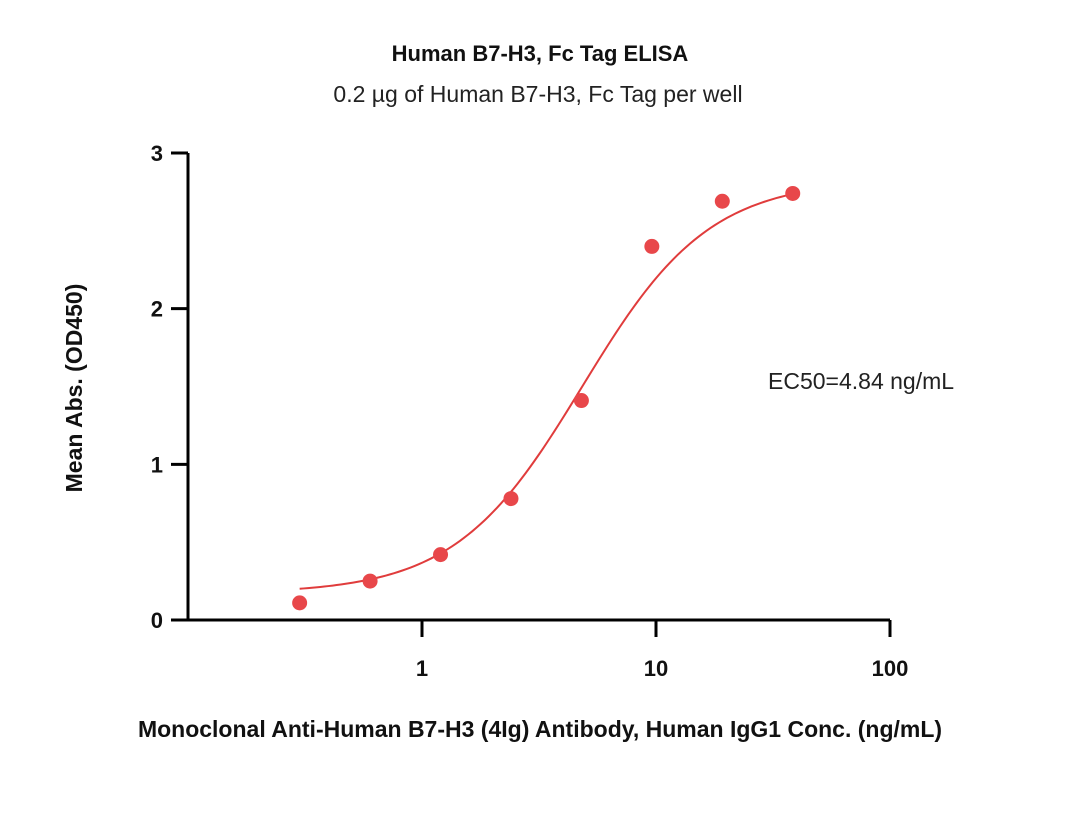 This screenshot has width=1080, height=819. Describe the element at coordinates (656, 668) in the screenshot. I see `x-tick-label: 10` at that location.